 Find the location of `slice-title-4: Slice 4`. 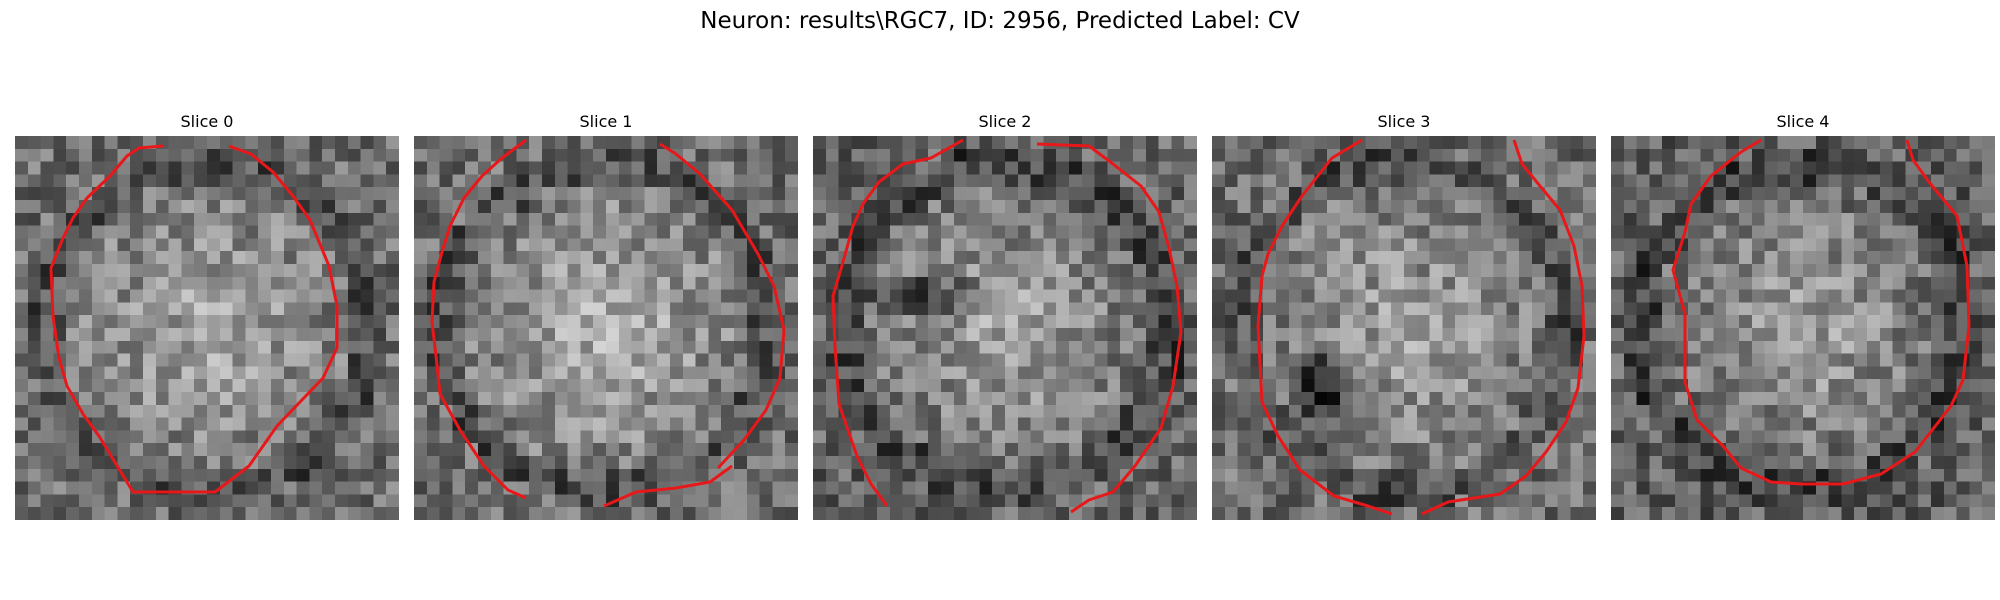

slice-title-4: Slice 4 is located at coordinates (1803, 121).